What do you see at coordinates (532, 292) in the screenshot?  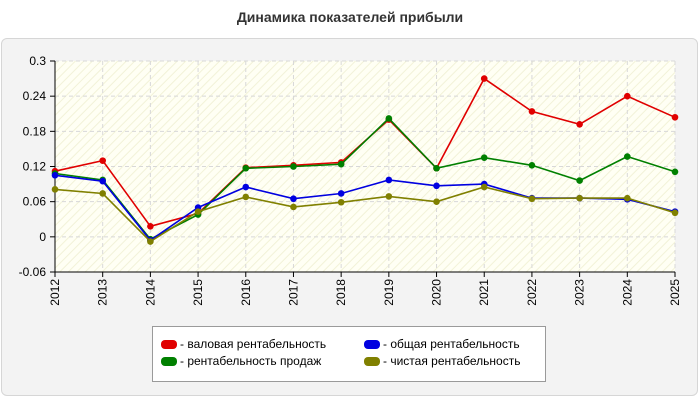 I see `x-tick-label: 2022` at bounding box center [532, 292].